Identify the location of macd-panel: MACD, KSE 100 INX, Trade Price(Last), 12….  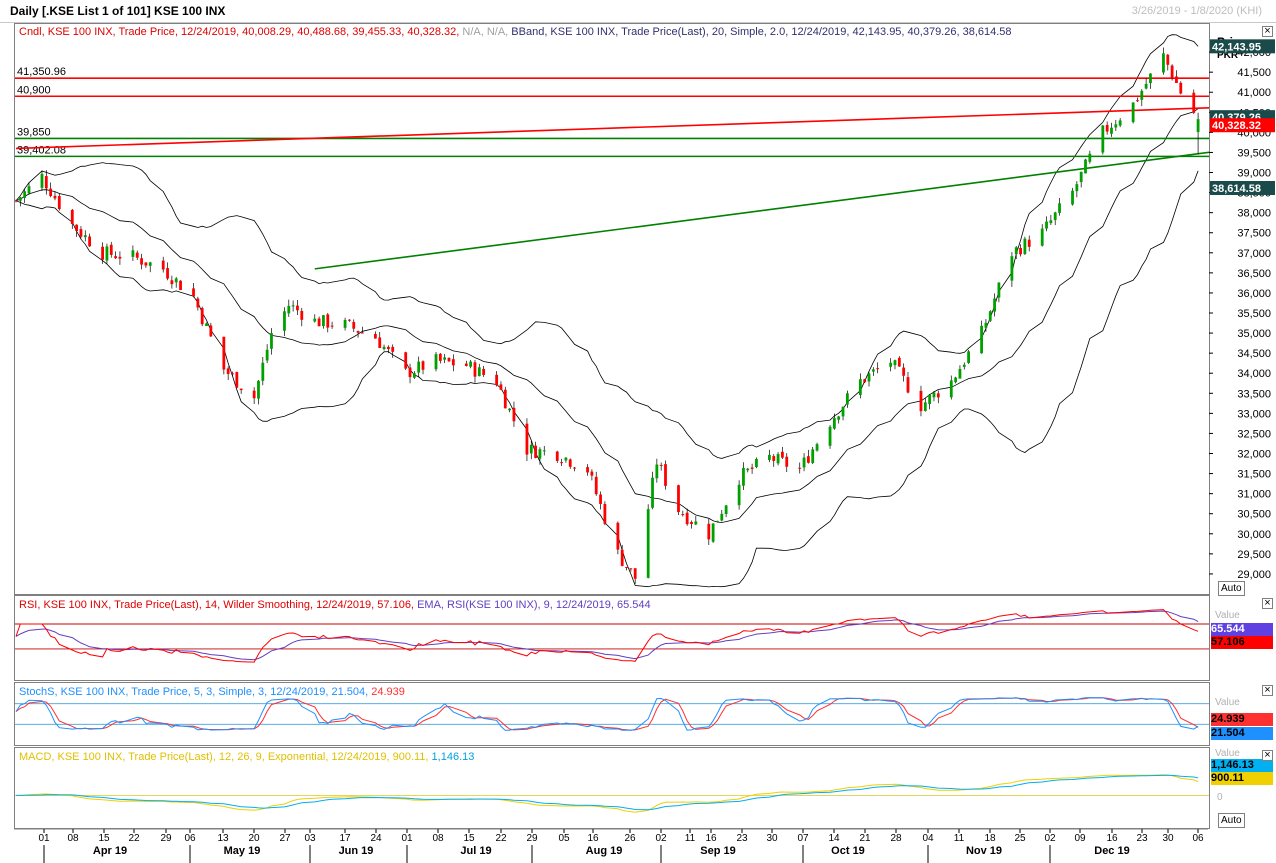
(612, 788).